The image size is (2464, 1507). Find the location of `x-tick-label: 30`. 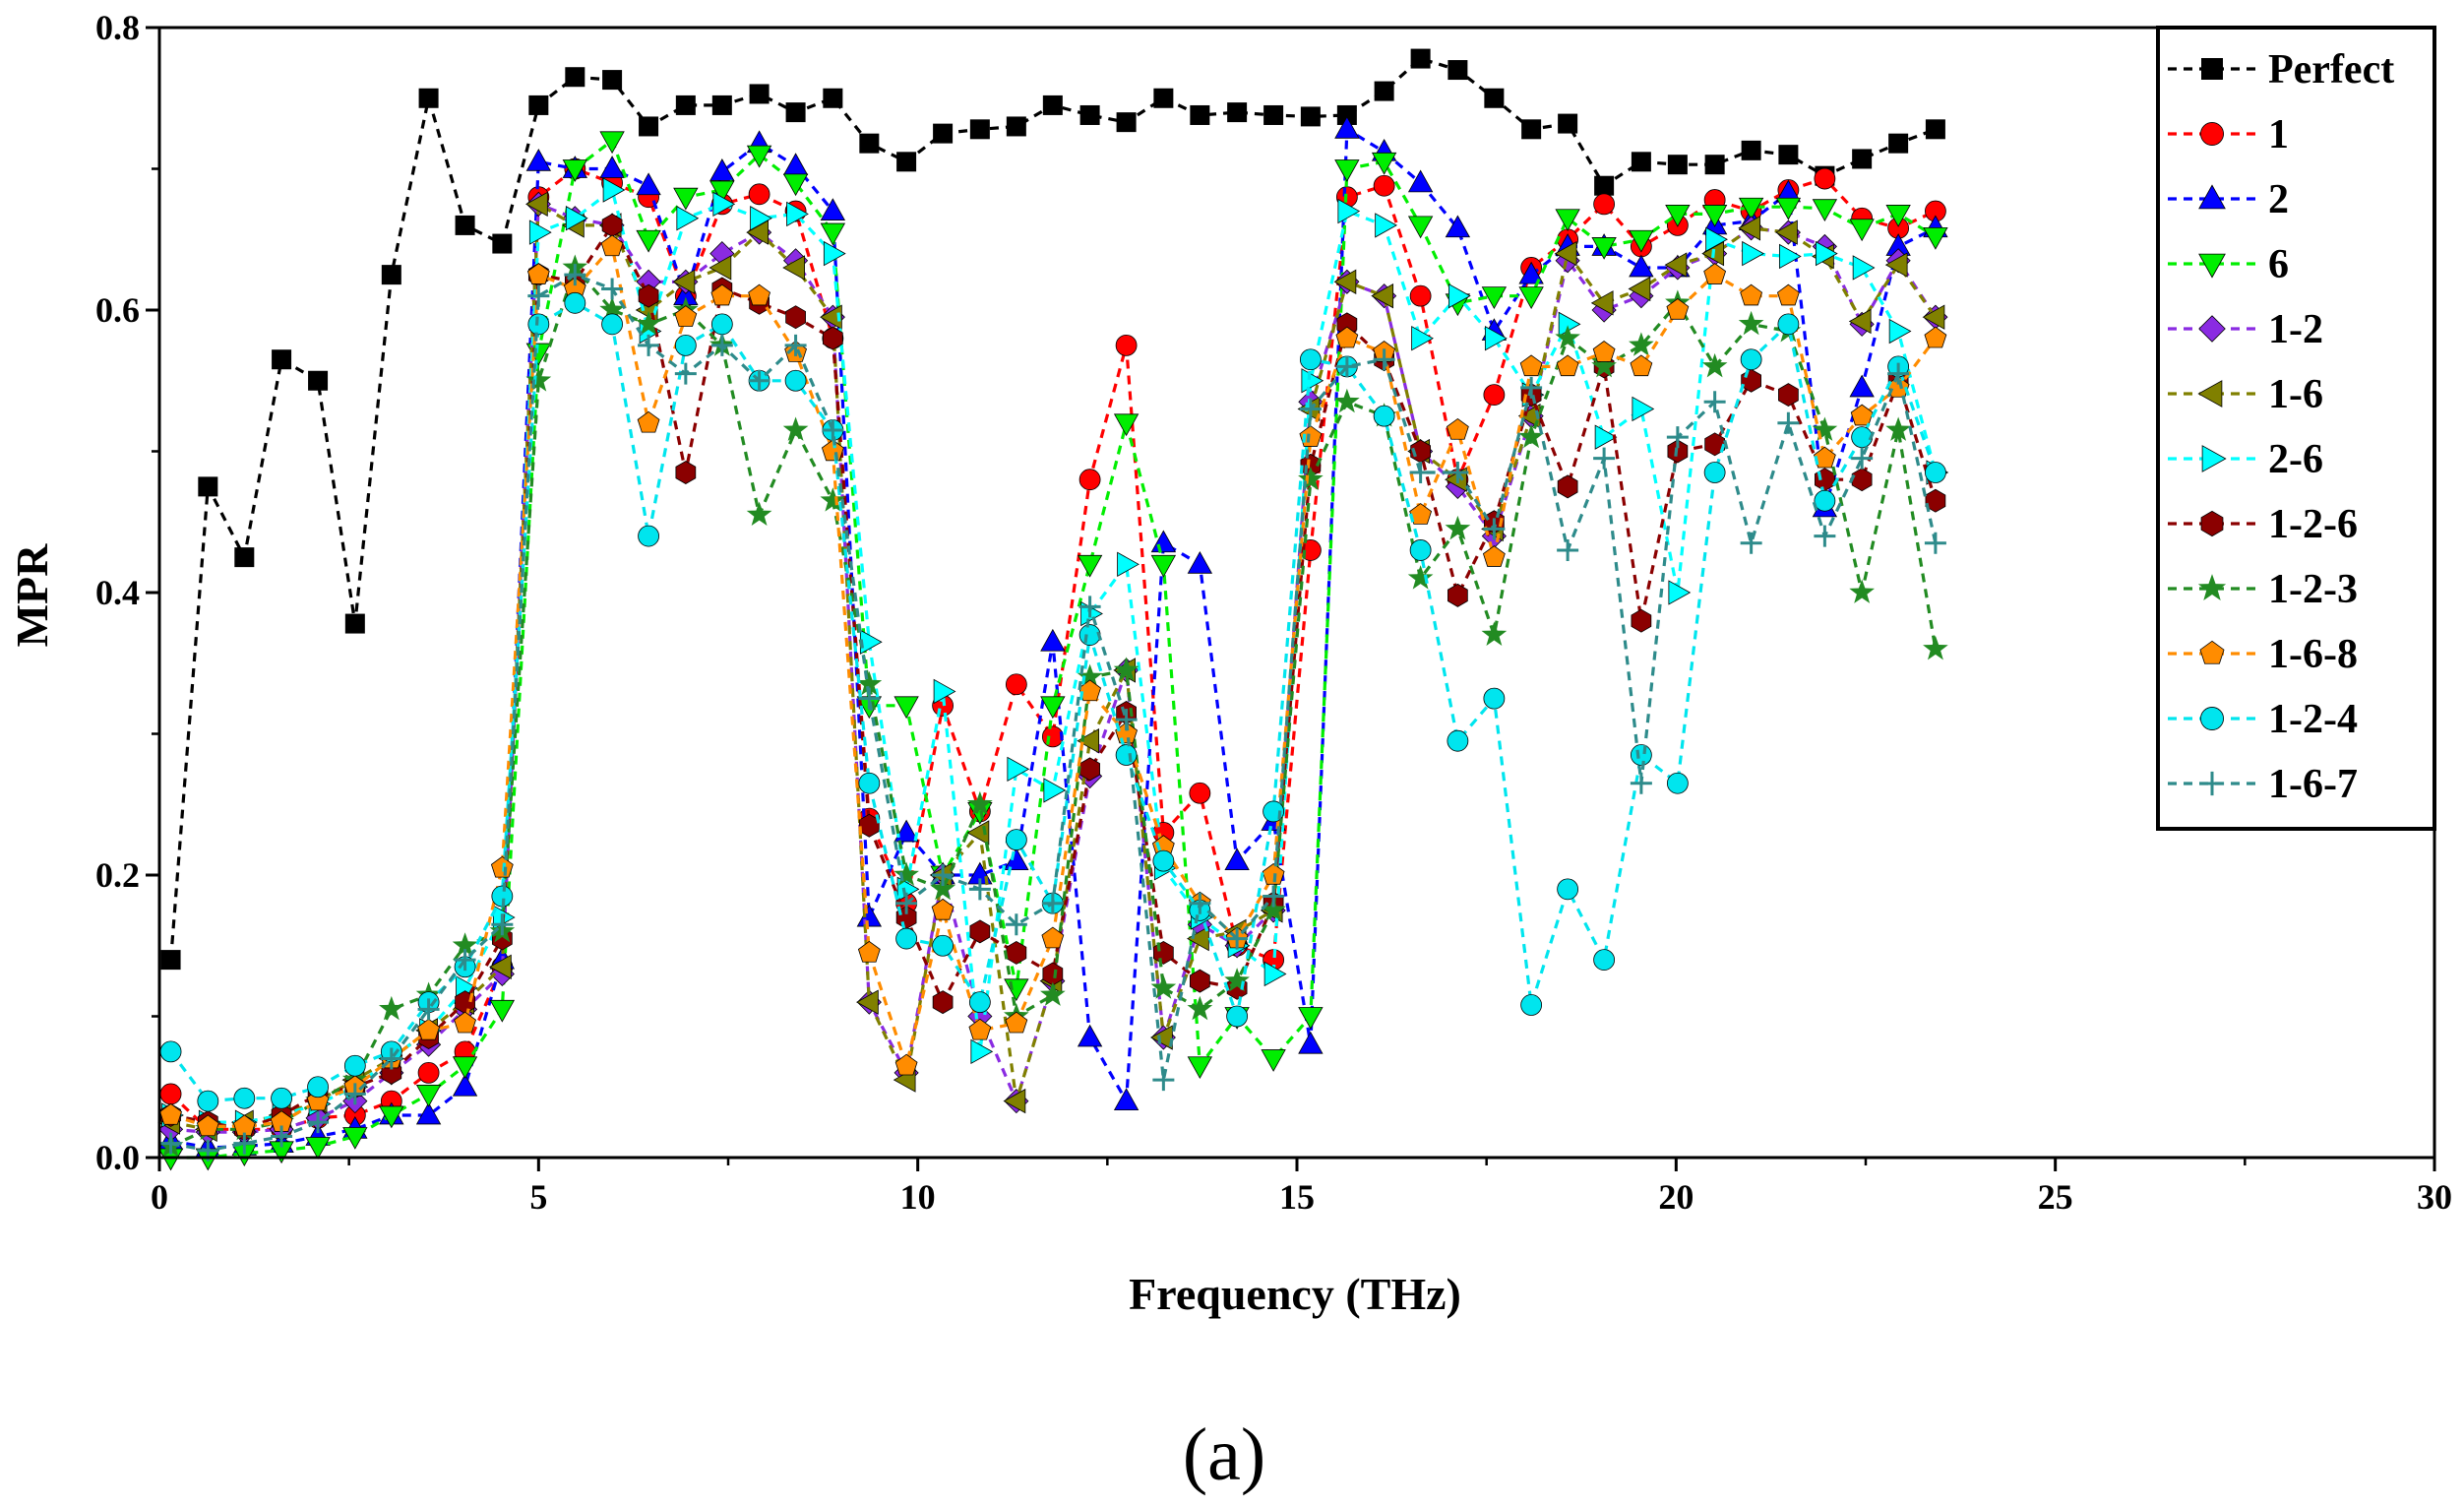

x-tick-label: 30 is located at coordinates (2434, 1197).